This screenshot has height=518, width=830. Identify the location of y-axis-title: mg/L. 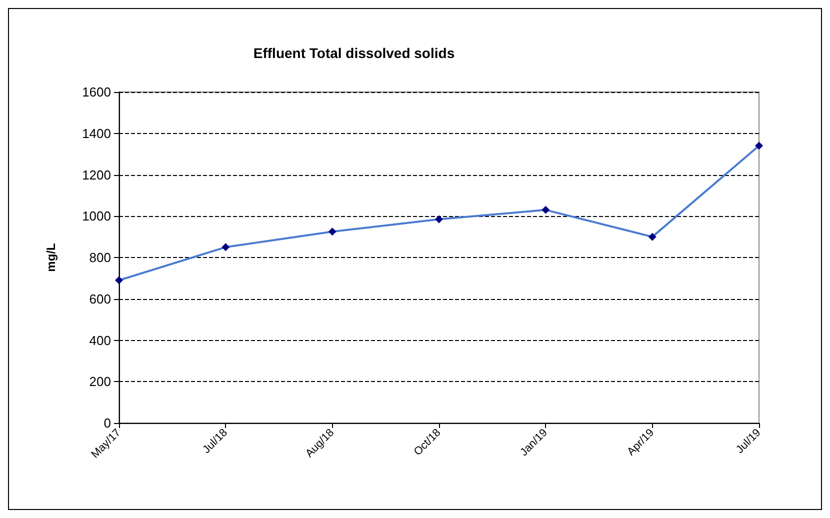
(51, 257).